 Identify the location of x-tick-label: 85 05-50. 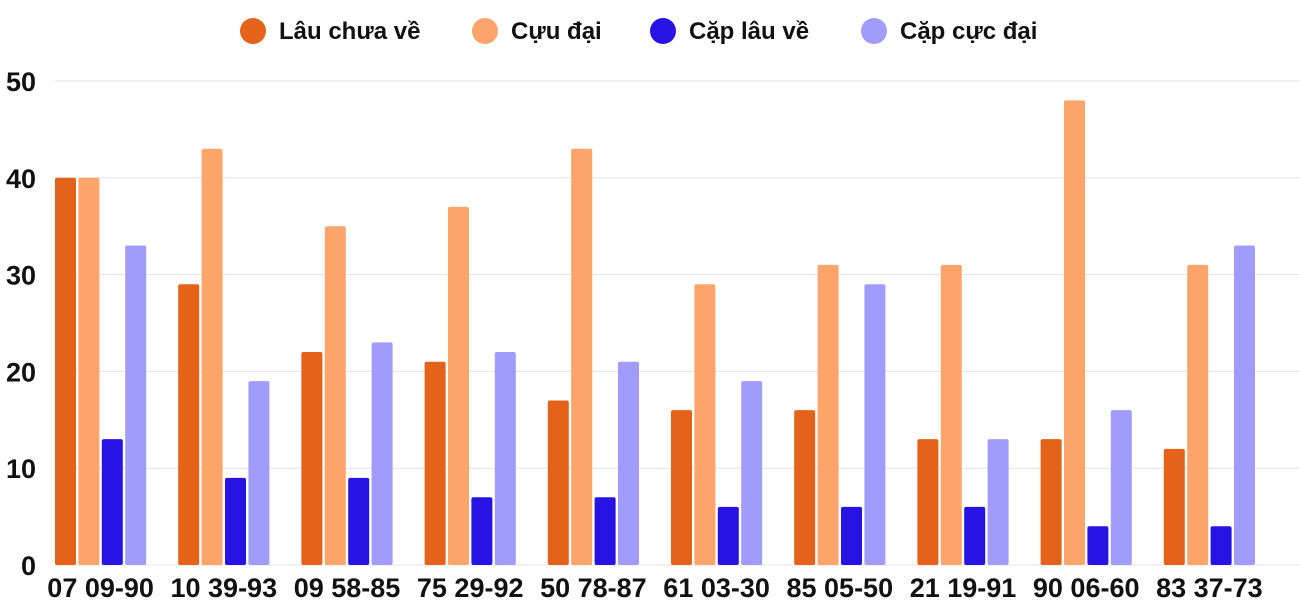
(840, 586).